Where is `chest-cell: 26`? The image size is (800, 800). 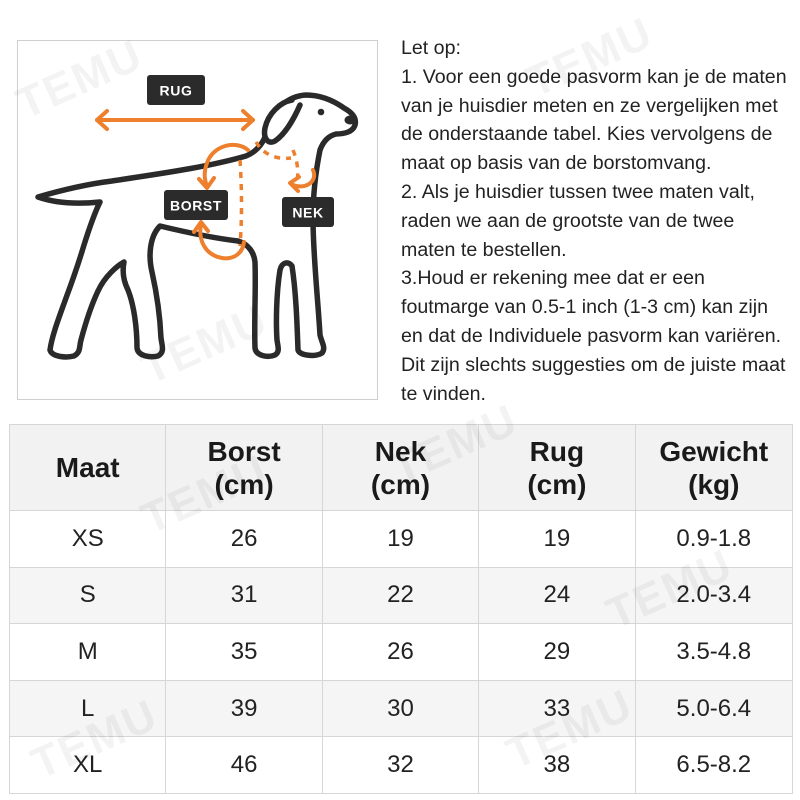
chest-cell: 26 is located at coordinates (244, 539).